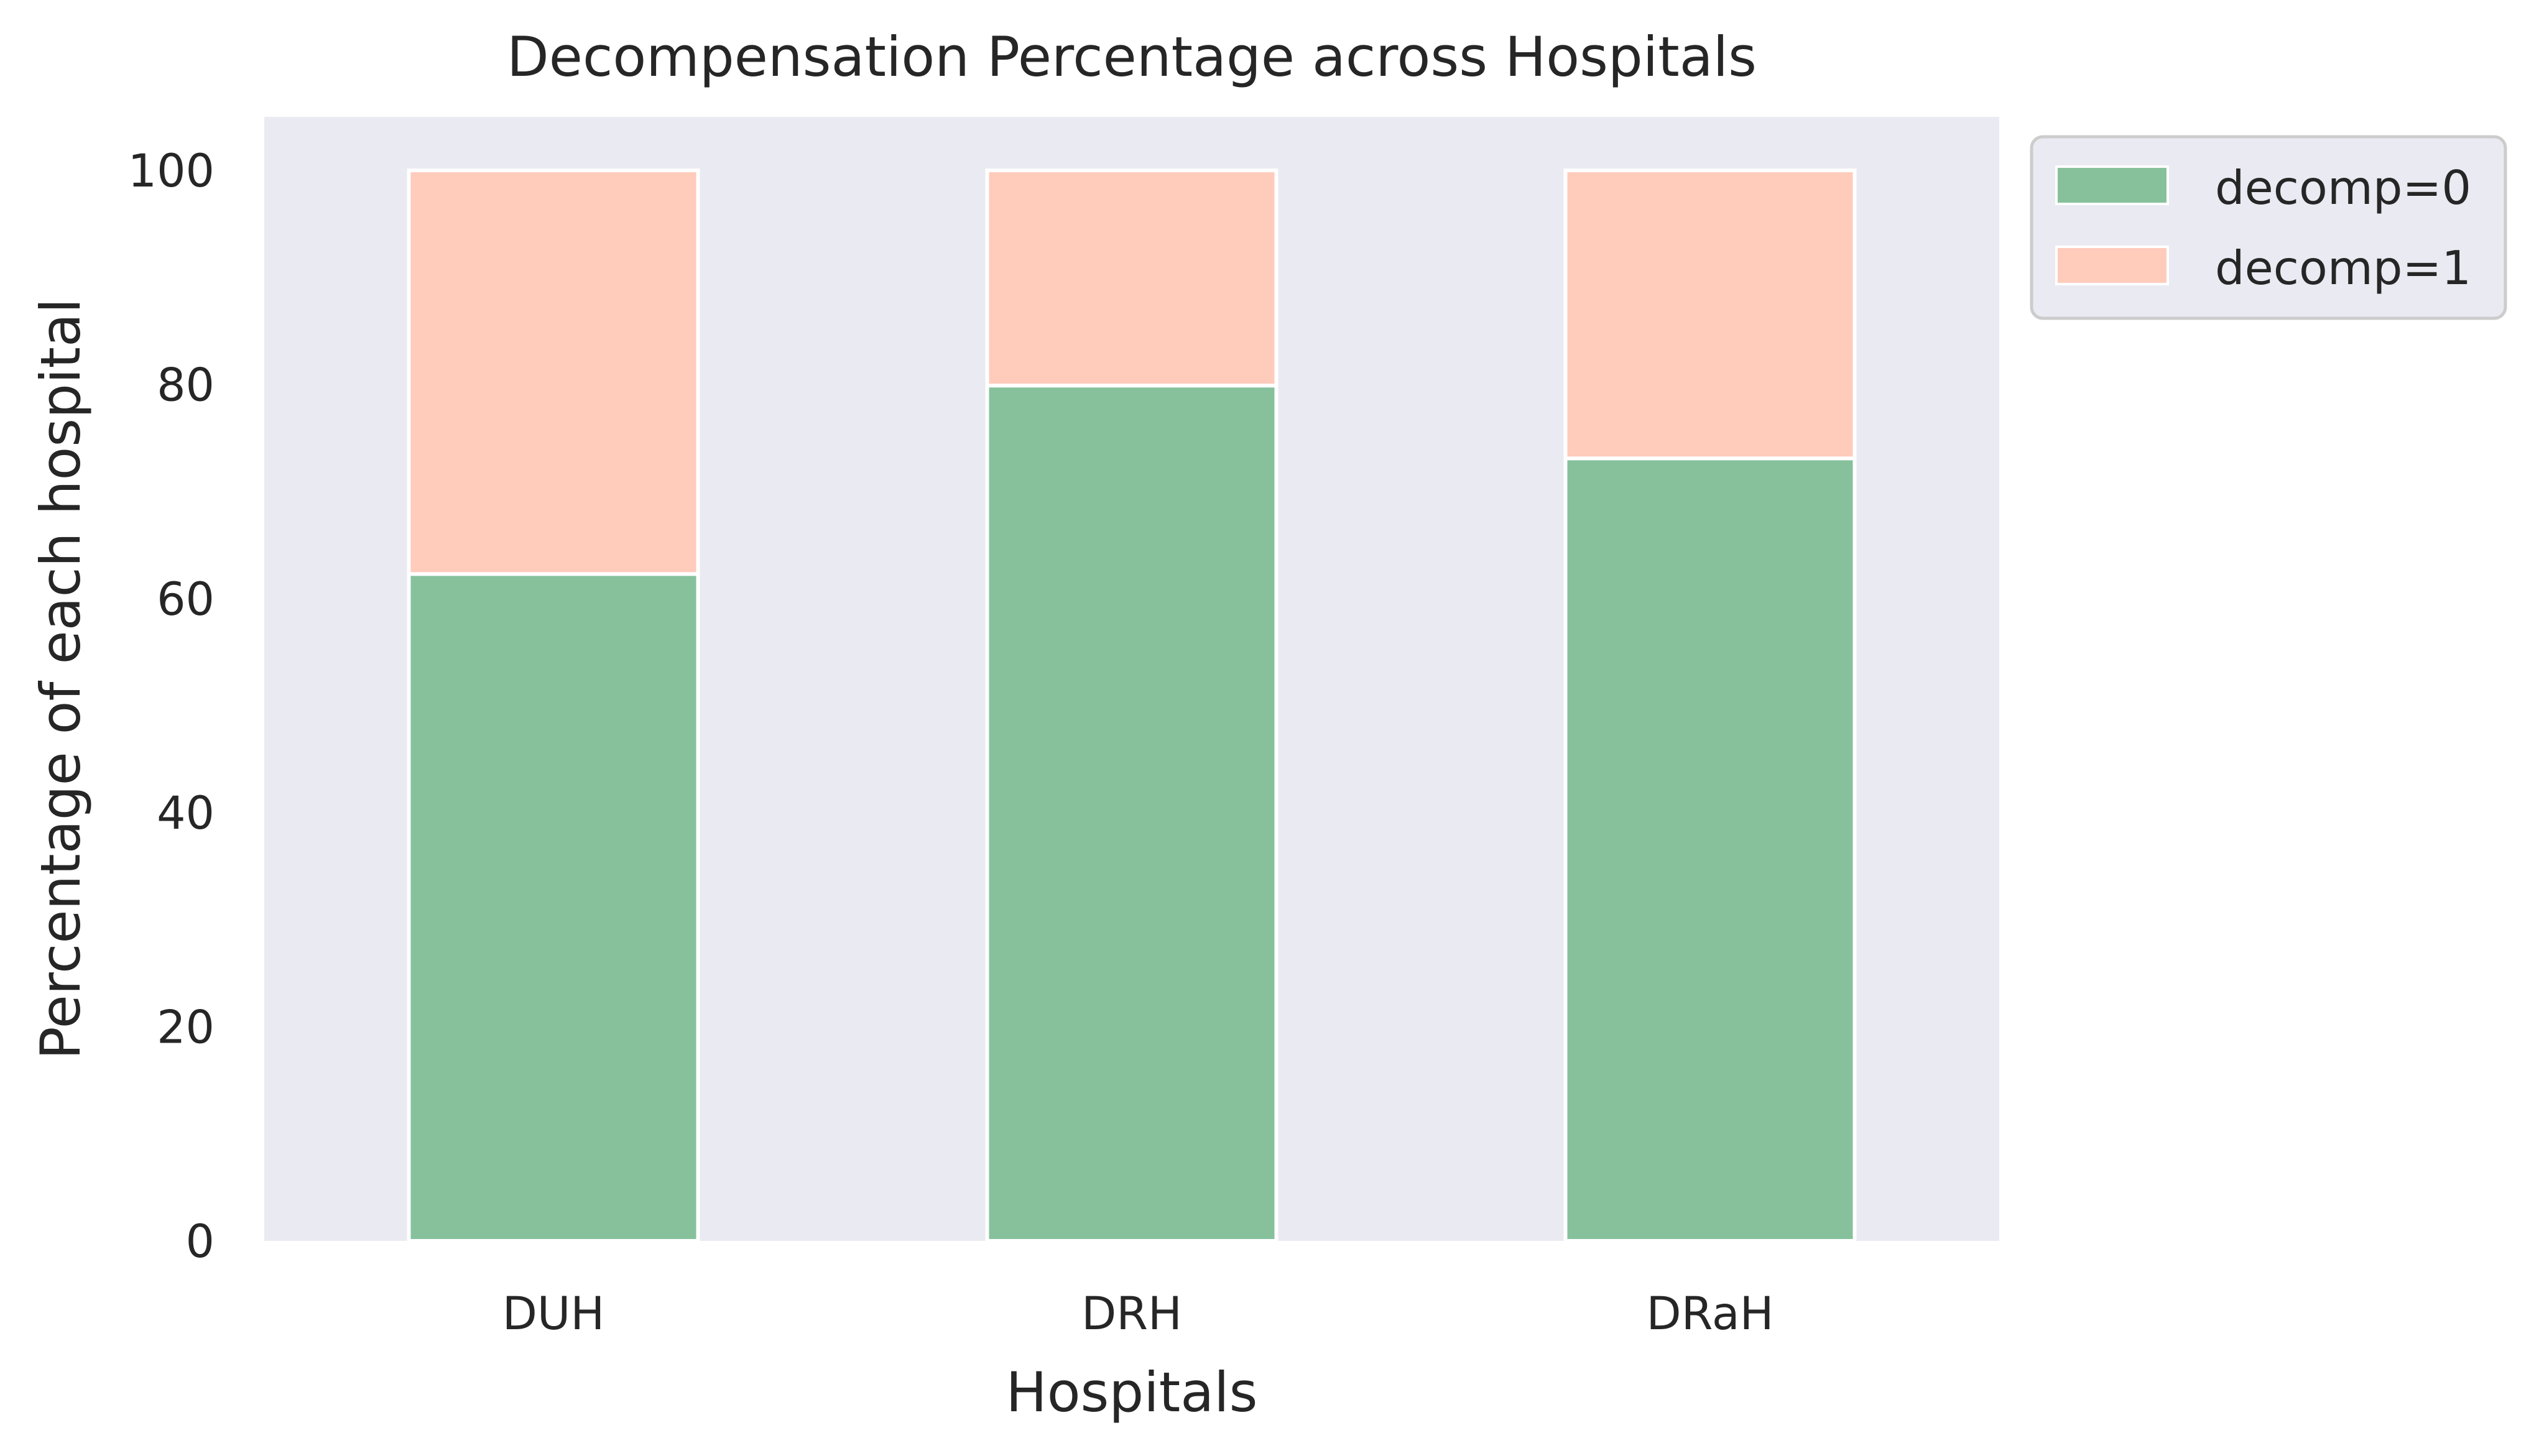 This screenshot has width=2534, height=1456. I want to click on y-tick-label: 100, so click(171, 171).